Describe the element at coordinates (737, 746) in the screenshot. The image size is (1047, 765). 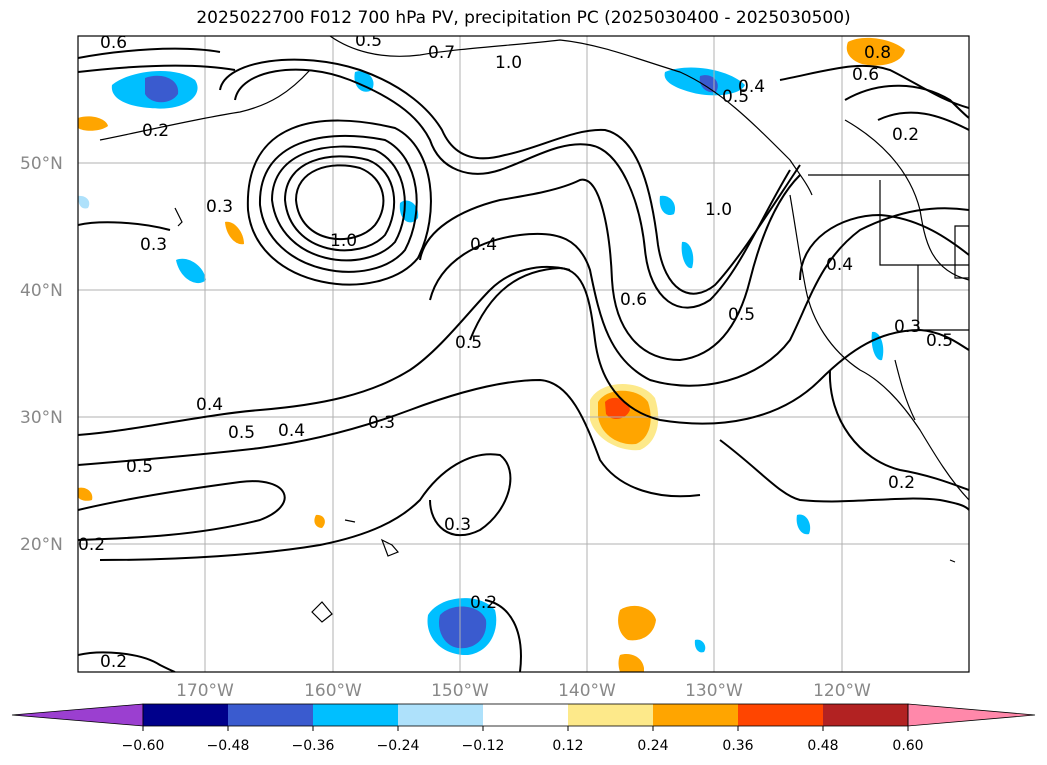
I see `colorbar-tick-label: 0.36` at that location.